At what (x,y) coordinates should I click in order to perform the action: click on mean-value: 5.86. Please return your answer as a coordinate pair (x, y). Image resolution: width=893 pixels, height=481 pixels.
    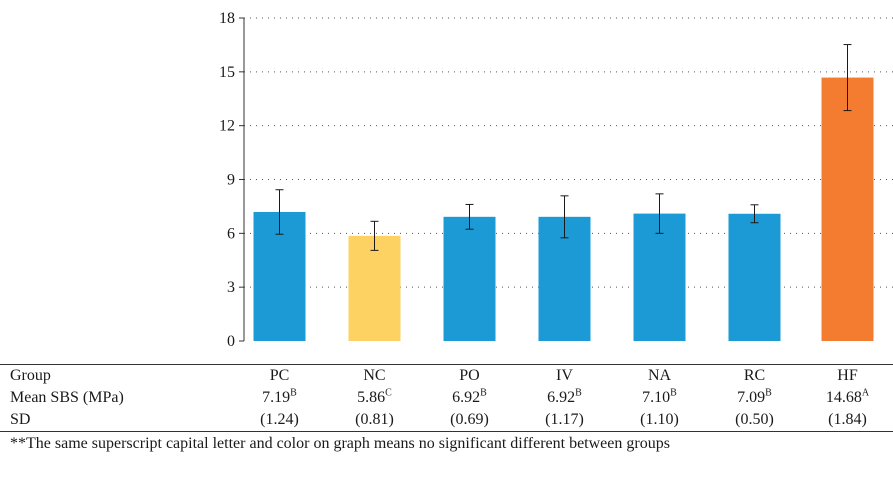
    Looking at the image, I should click on (371, 397).